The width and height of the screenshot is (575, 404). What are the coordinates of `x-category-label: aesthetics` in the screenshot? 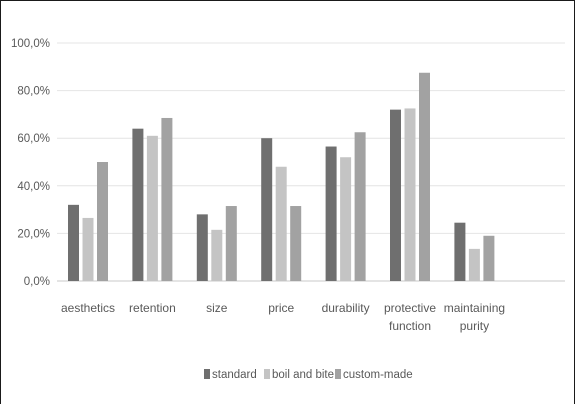 It's located at (88, 308).